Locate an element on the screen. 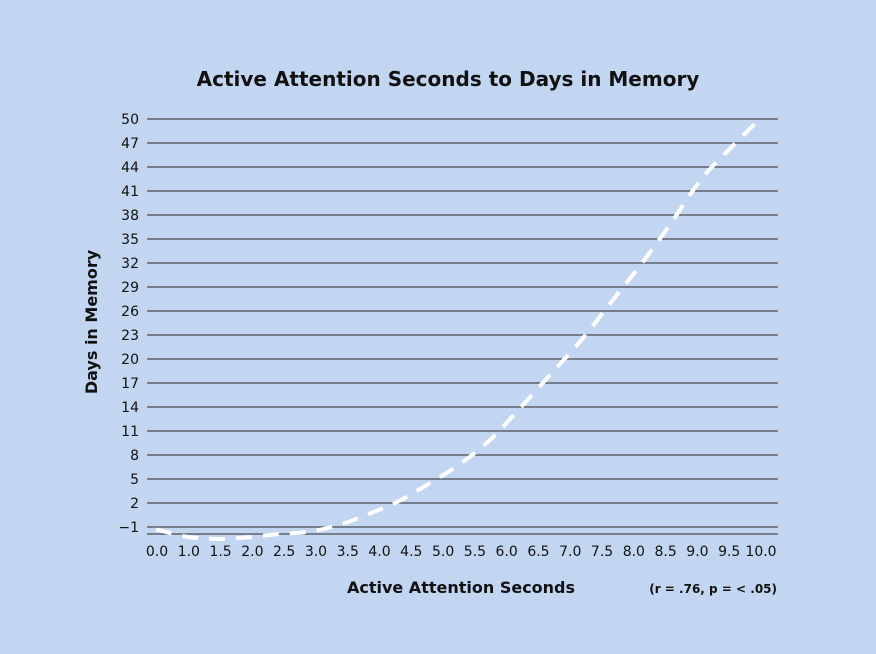  y-tick-label: 8 is located at coordinates (134, 456).